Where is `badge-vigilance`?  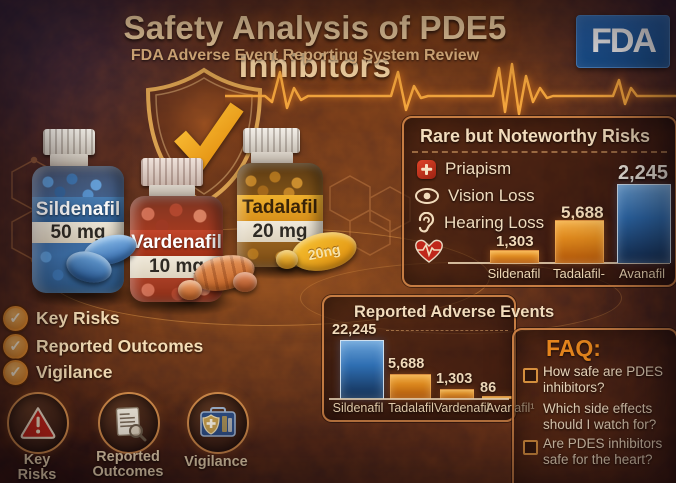
badge-vigilance is located at coordinates (218, 423).